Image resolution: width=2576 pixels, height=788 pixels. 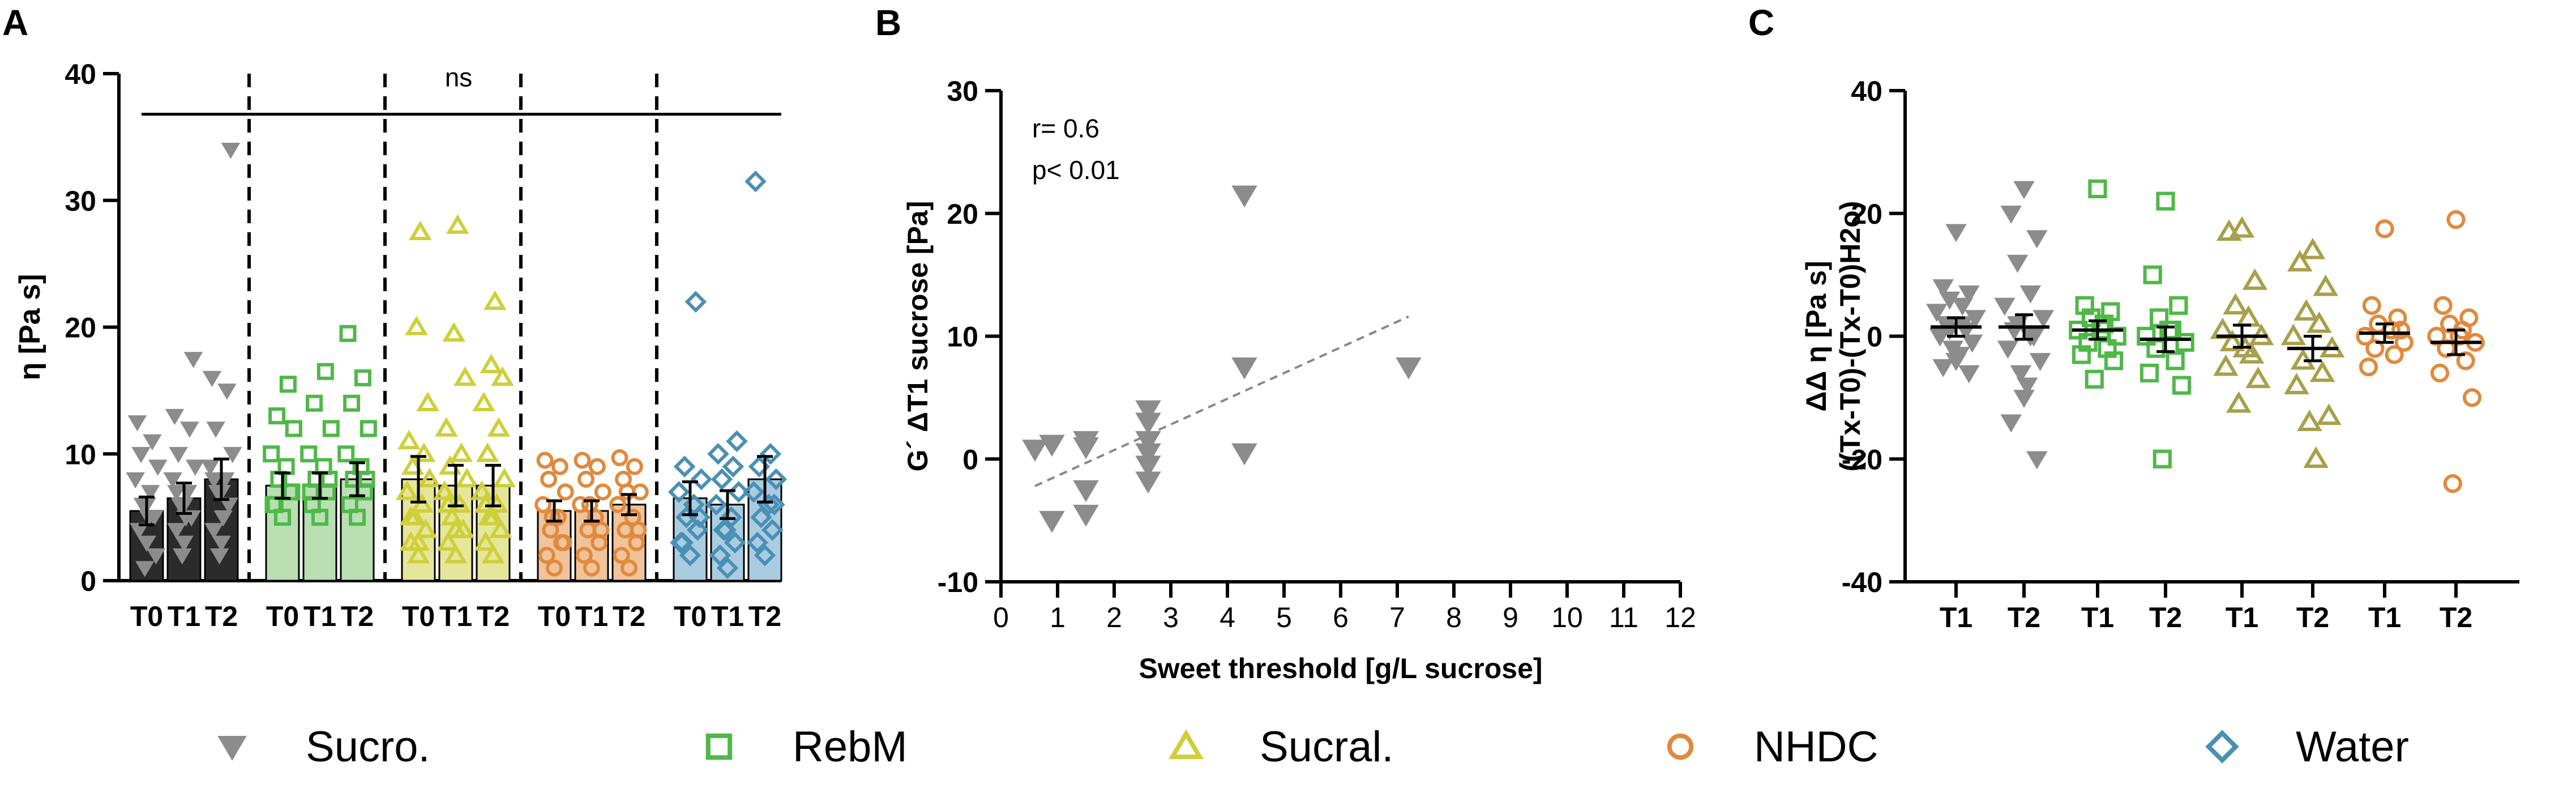 What do you see at coordinates (1510, 617) in the screenshot?
I see `x-tick-label: 9` at bounding box center [1510, 617].